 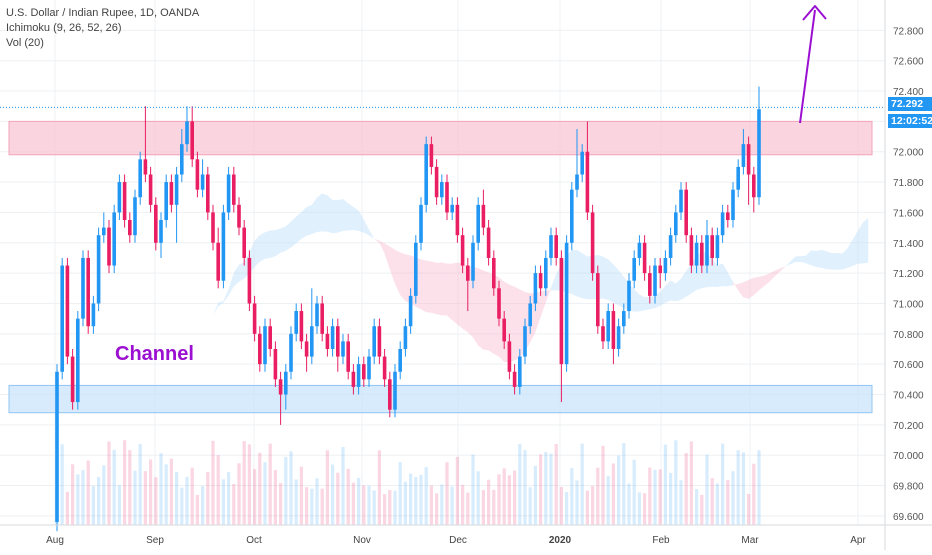 What do you see at coordinates (560, 540) in the screenshot?
I see `x-tick-label: 2020` at bounding box center [560, 540].